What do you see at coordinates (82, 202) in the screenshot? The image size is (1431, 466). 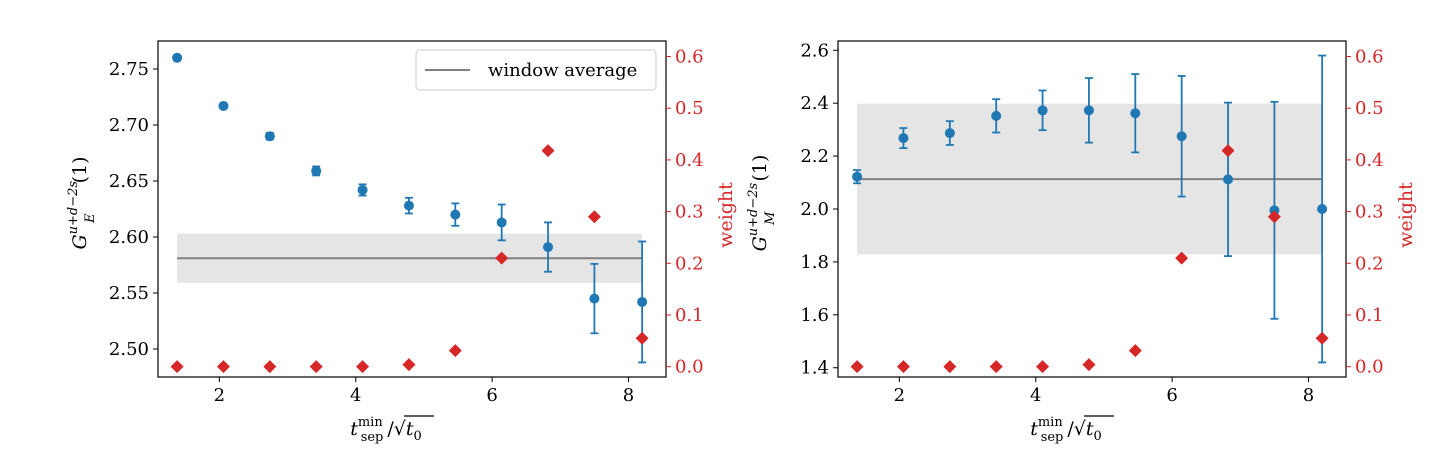 I see `y-axis-label: Gu+d−2s E(1)` at bounding box center [82, 202].